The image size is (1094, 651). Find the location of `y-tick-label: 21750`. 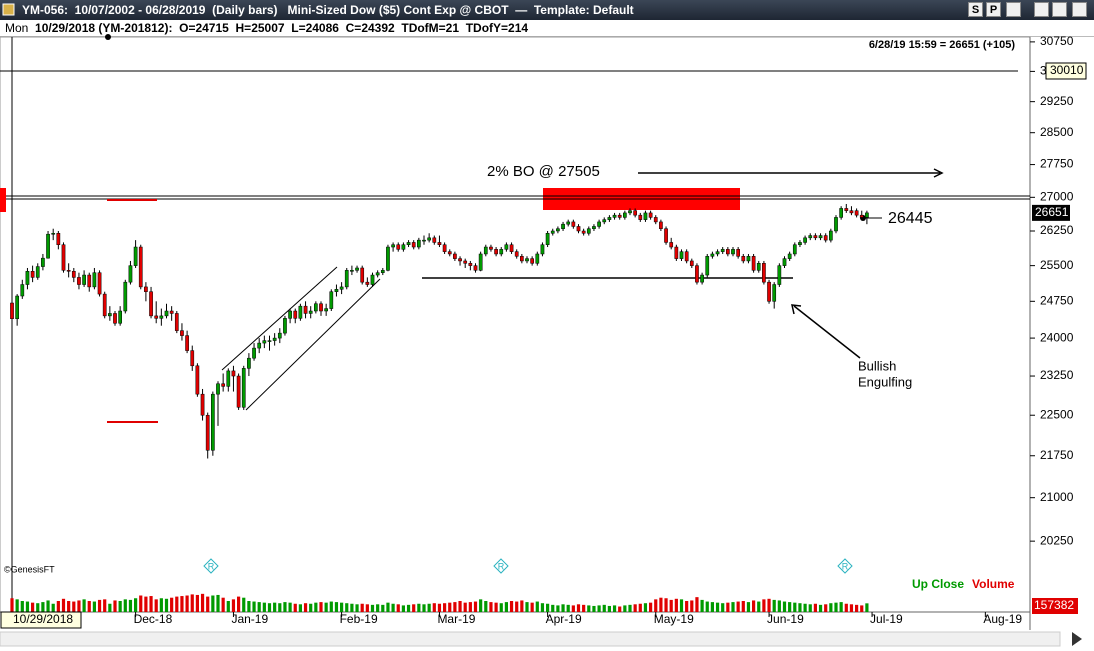

y-tick-label: 21750 is located at coordinates (1057, 455).